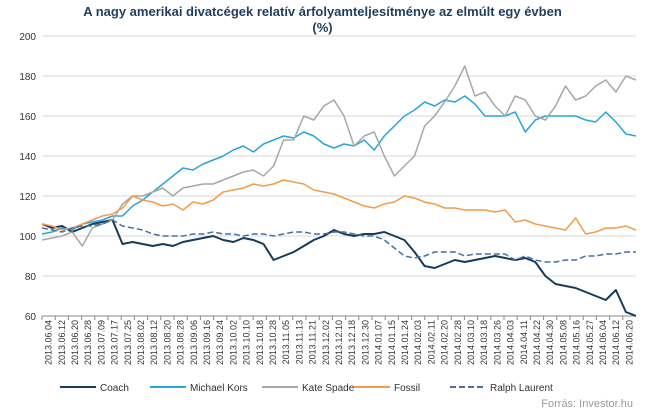  Describe the element at coordinates (497, 342) in the screenshot. I see `x-tick-label: 2014.03.26` at that location.